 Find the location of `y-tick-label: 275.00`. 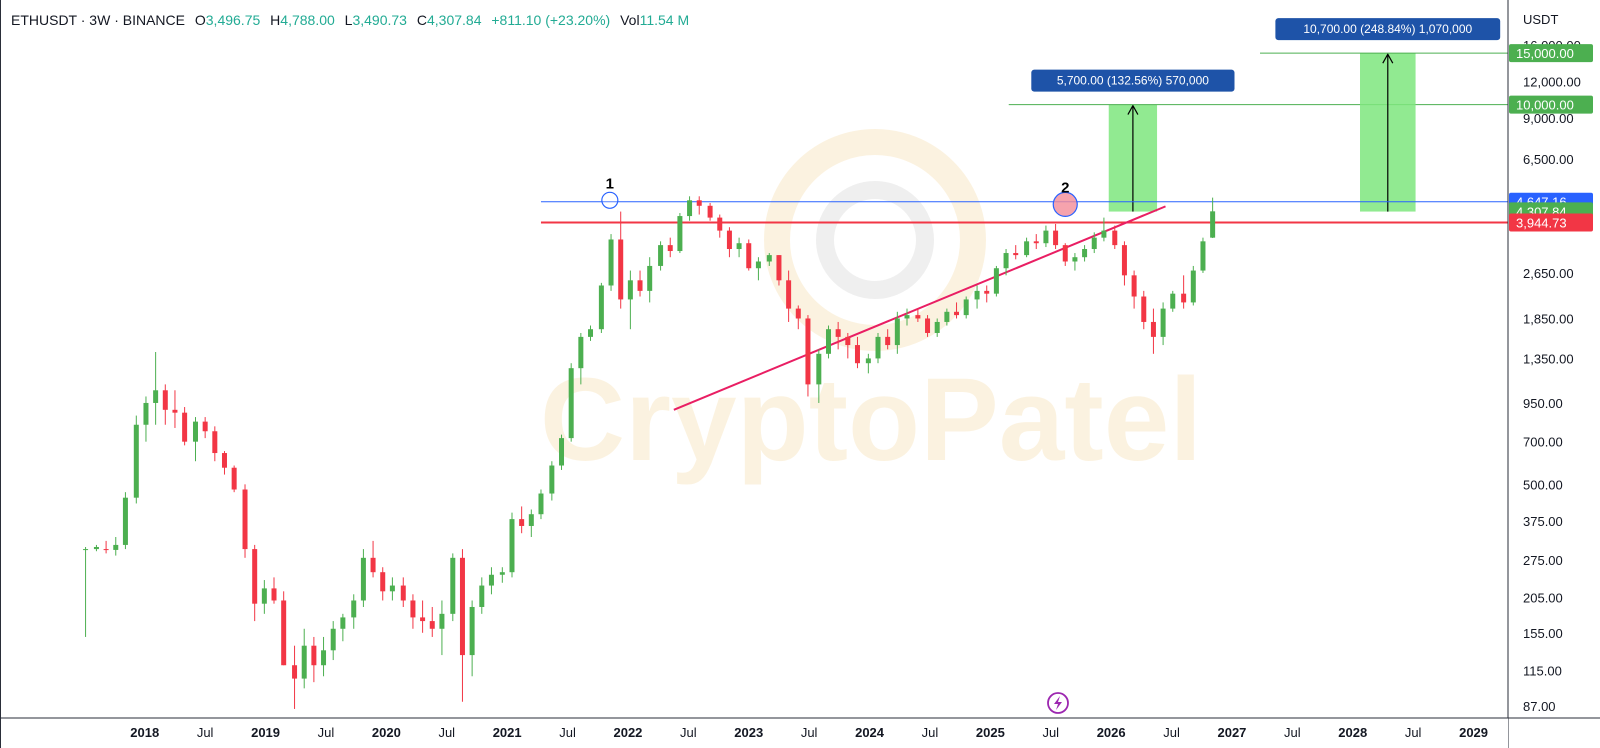

y-tick-label: 275.00 is located at coordinates (1543, 560).